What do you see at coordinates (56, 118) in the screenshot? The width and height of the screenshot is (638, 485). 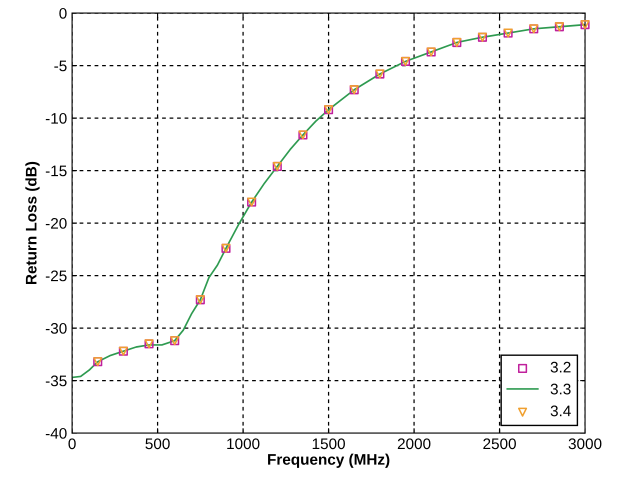 I see `y-tick-label: -10` at bounding box center [56, 118].